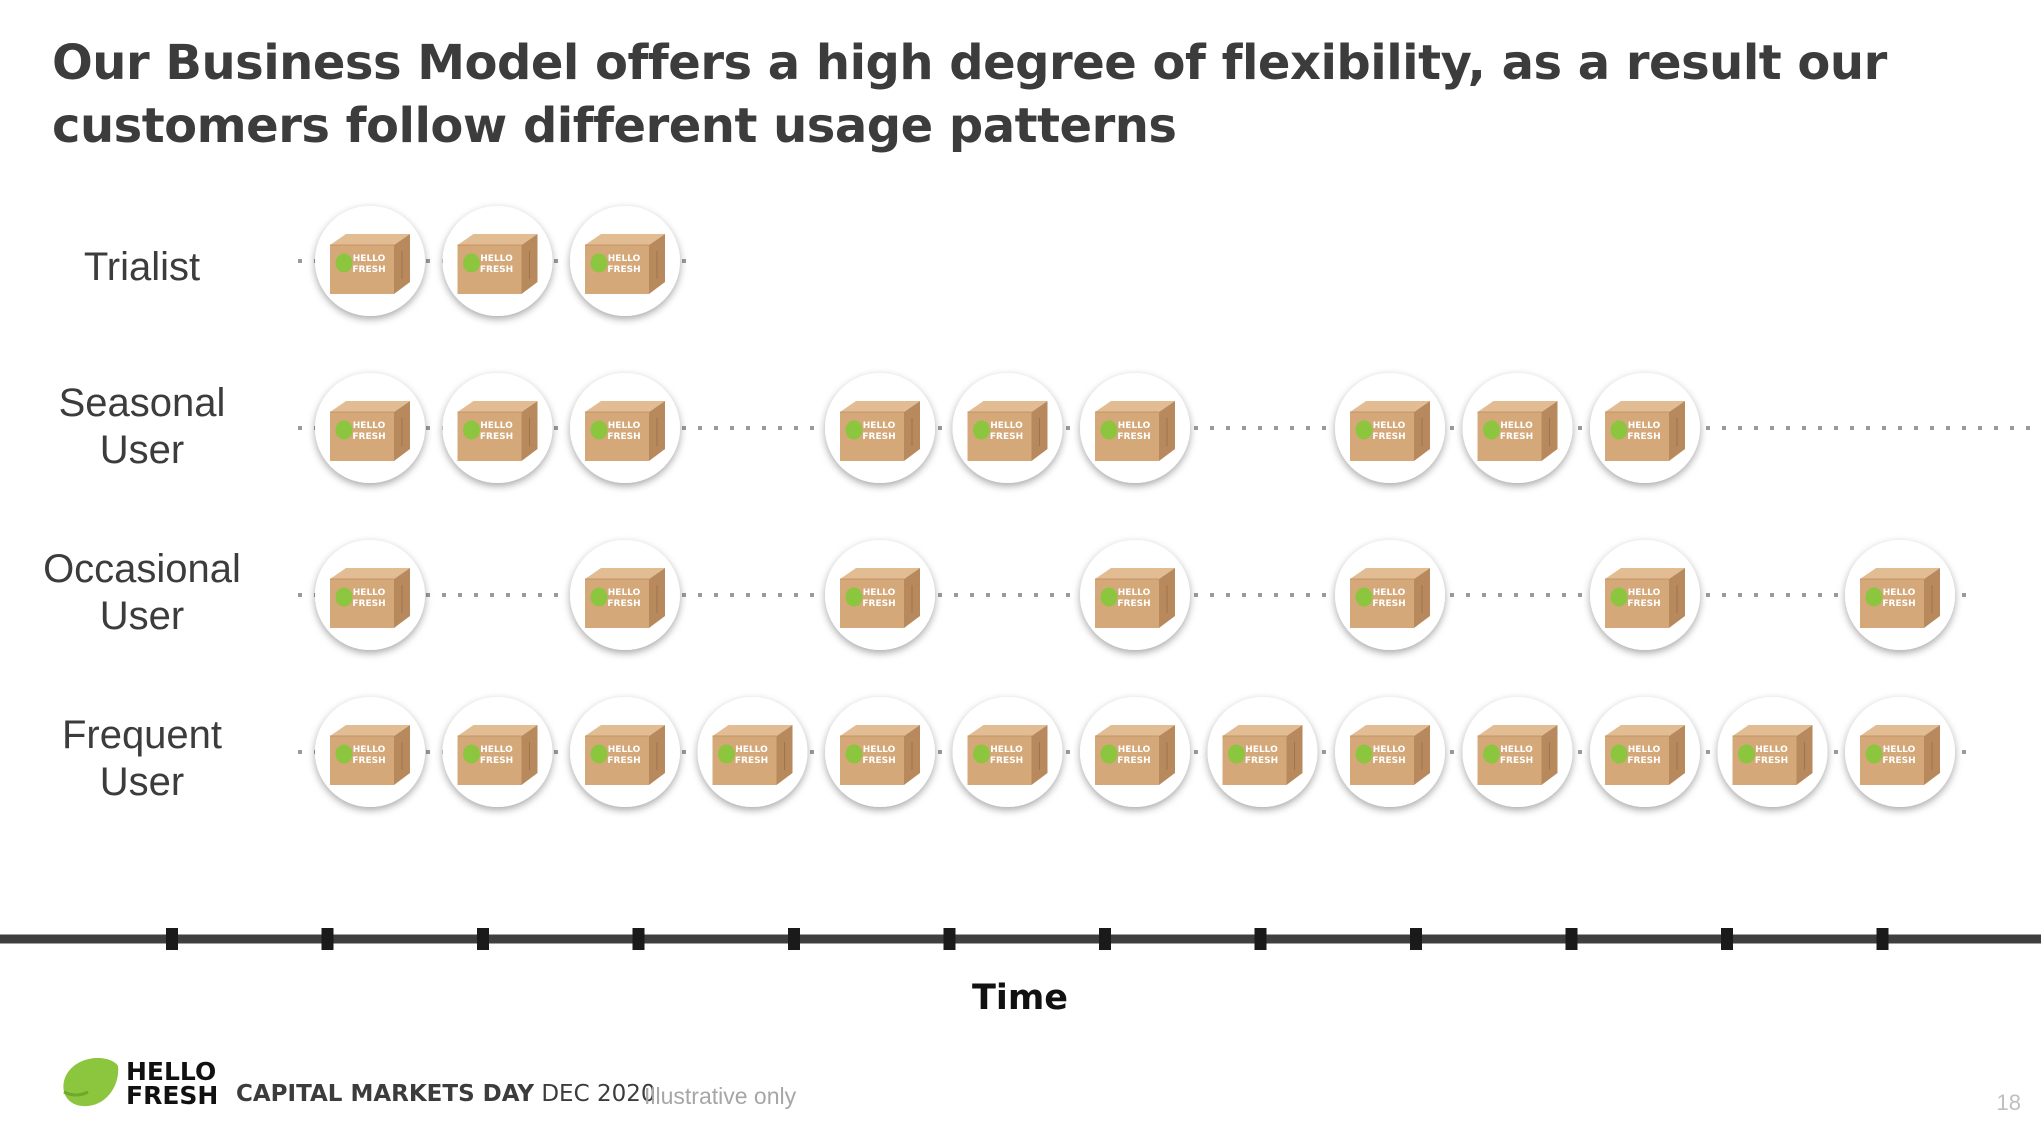 This screenshot has width=2041, height=1132. What do you see at coordinates (385, 1094) in the screenshot?
I see `event-name: CAPITAL MARKETS DAY` at bounding box center [385, 1094].